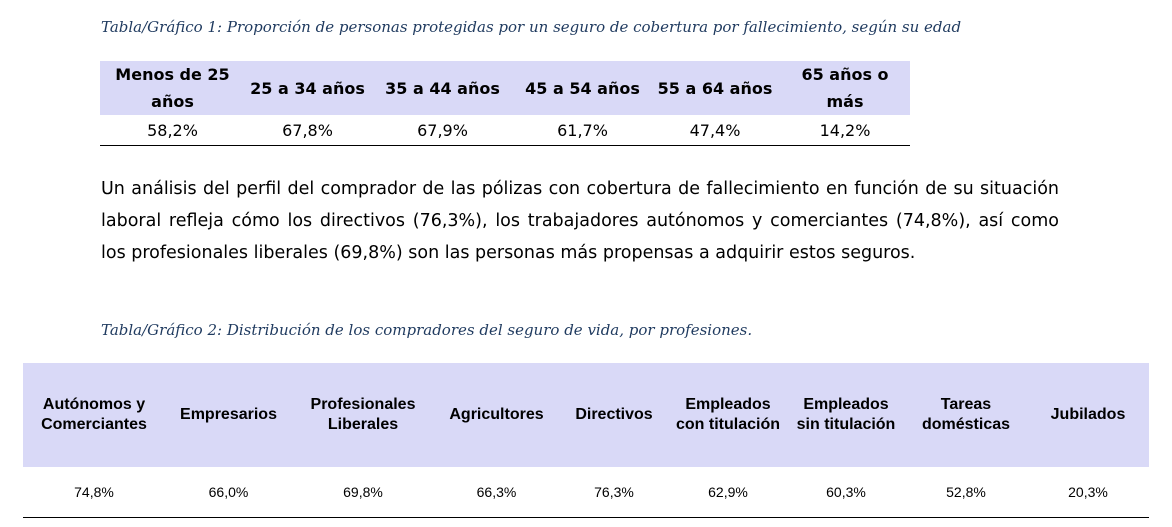 This screenshot has height=527, width=1172. I want to click on column-header: Empleados con titulación, so click(728, 415).